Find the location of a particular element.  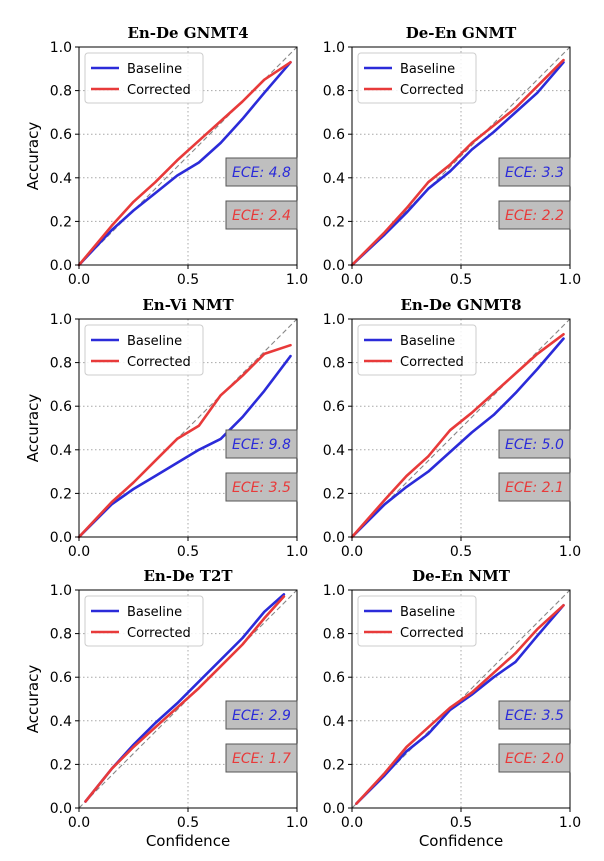

ece-label-corrected: ECE: 2.0 is located at coordinates (534, 759).